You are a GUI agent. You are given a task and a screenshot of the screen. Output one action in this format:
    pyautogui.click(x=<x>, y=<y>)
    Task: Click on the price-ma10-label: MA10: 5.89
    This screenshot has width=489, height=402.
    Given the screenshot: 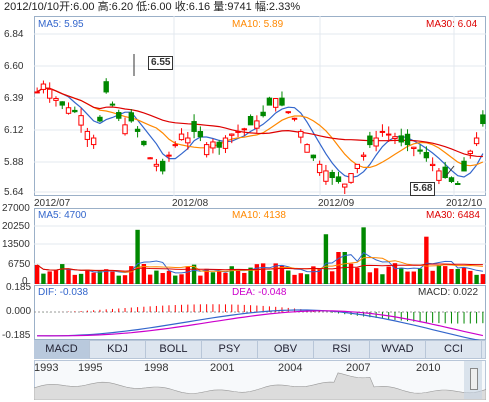 What is the action you would take?
    pyautogui.click(x=258, y=24)
    